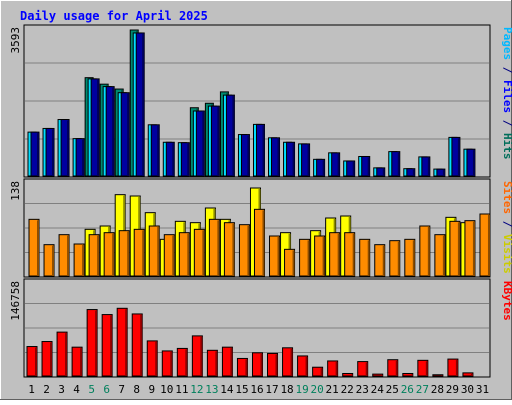 The image size is (512, 405). I want to click on chart-title: Daily usage for April 2025, so click(114, 16).